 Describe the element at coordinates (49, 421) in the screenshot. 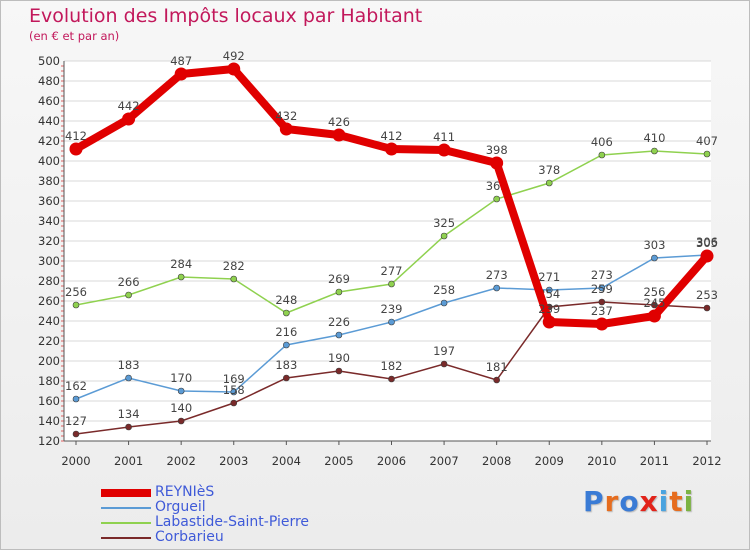

I see `y-tick-label: 140` at that location.